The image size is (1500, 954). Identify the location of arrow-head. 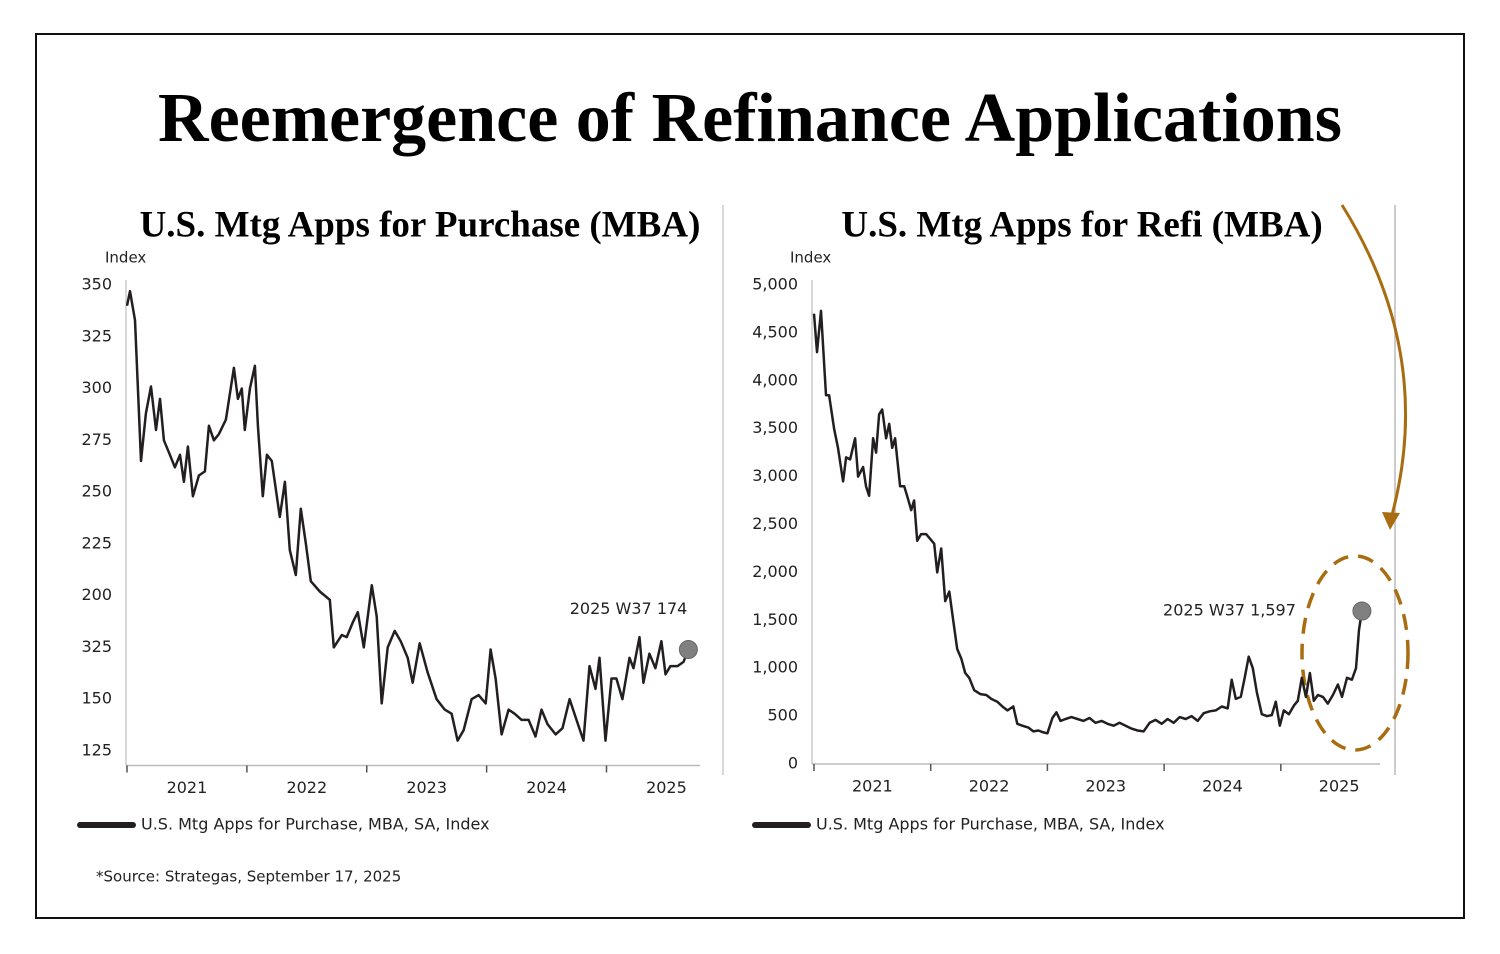
(1391, 521).